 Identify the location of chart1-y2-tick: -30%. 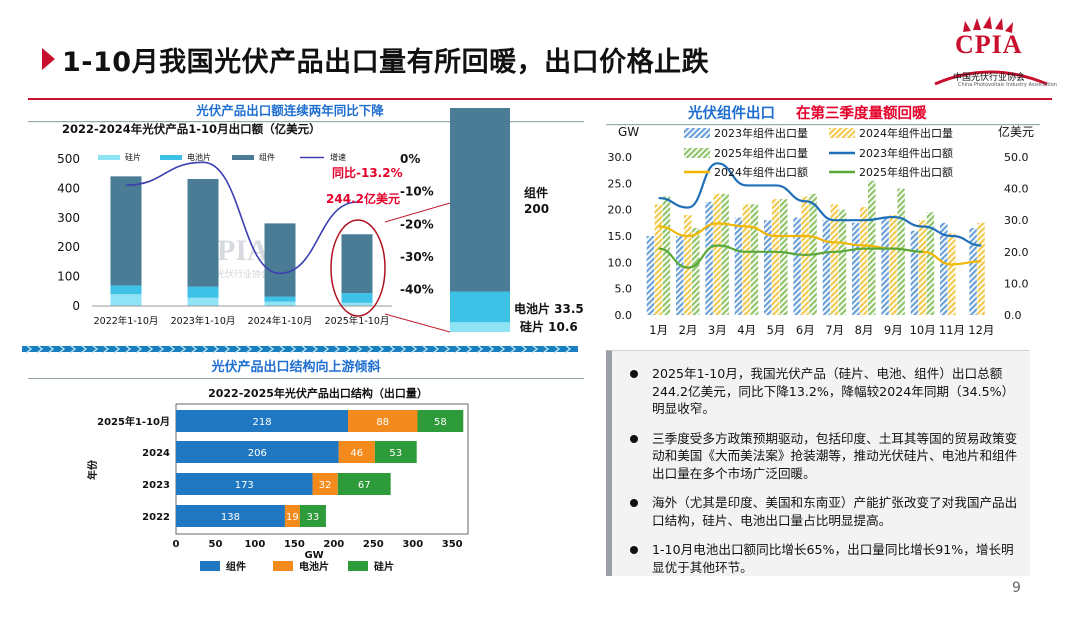
(417, 257).